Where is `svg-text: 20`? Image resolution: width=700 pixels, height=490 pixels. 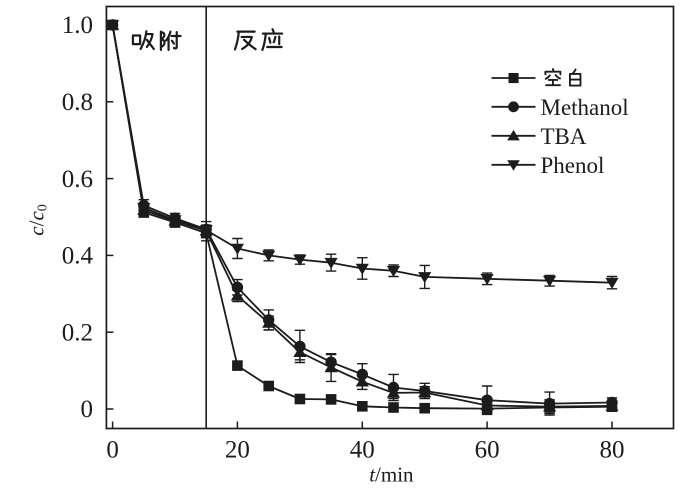 svg-text: 20 is located at coordinates (237, 450).